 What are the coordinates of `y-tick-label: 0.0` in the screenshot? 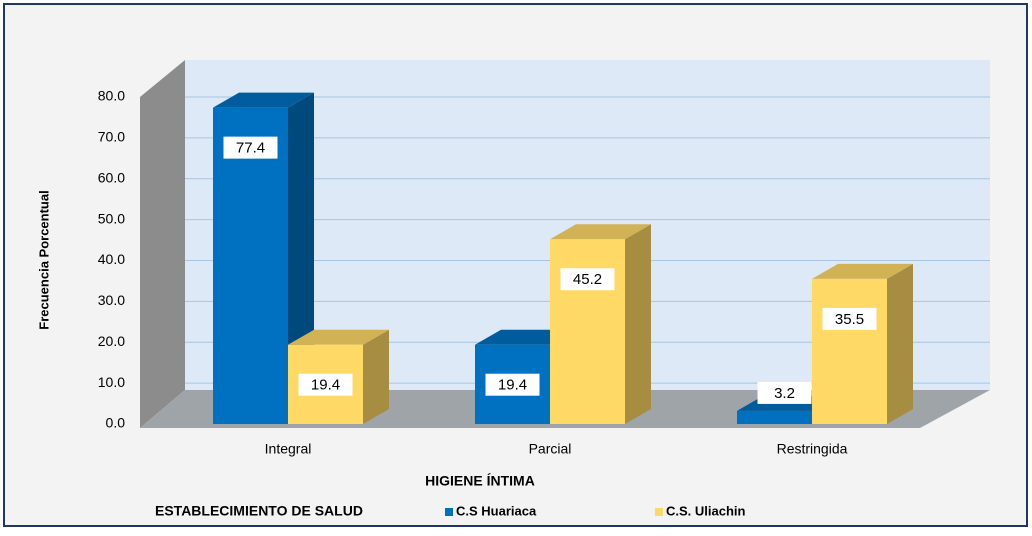 It's located at (116, 423).